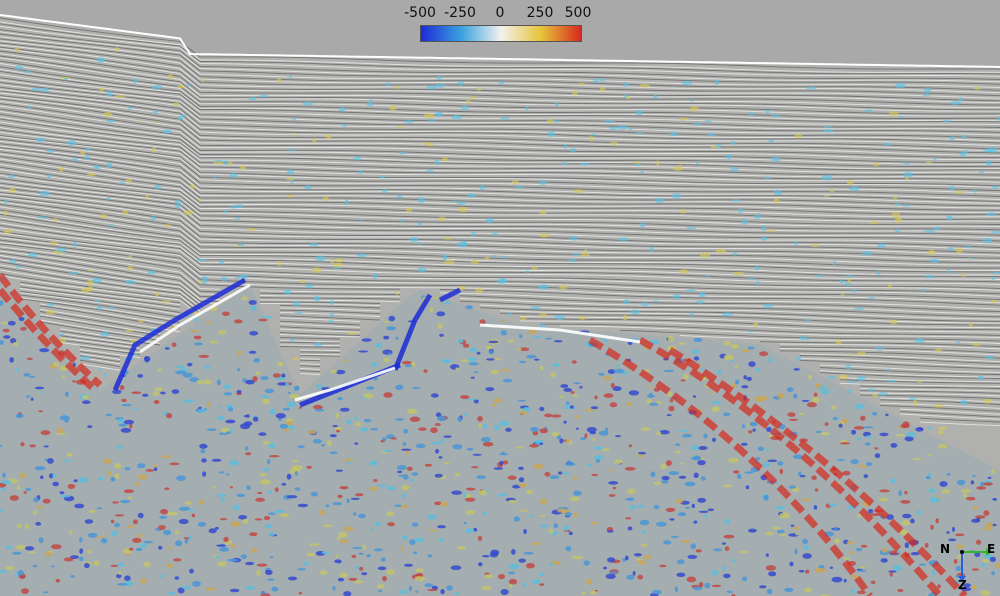 The height and width of the screenshot is (596, 1000). I want to click on axis-label-east: E, so click(991, 549).